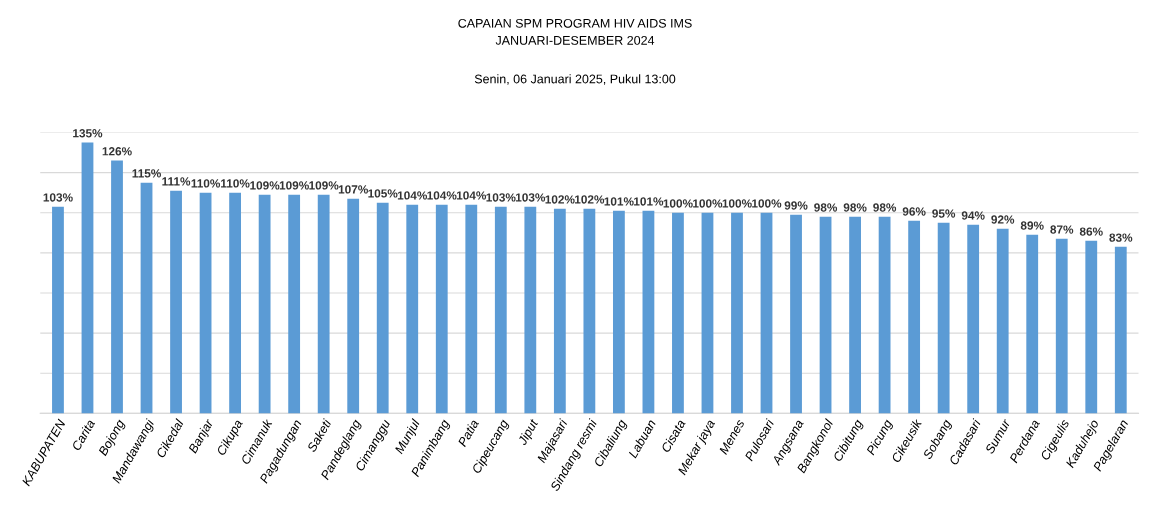 The width and height of the screenshot is (1150, 530). Describe the element at coordinates (1121, 237) in the screenshot. I see `data-label: 83%` at that location.